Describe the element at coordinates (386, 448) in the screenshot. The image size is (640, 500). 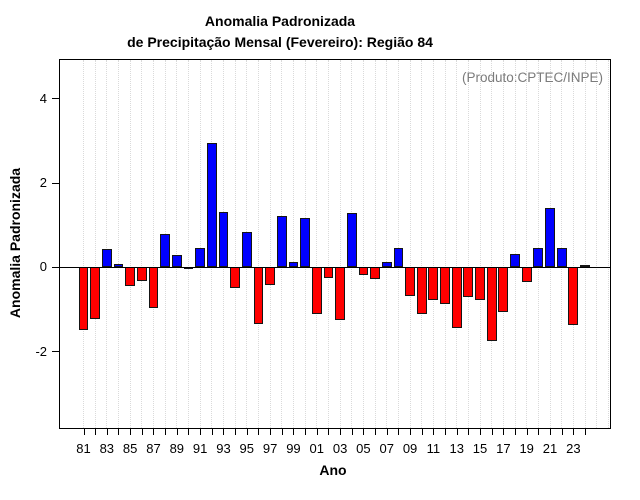
I see `x-tick-label: 07` at that location.